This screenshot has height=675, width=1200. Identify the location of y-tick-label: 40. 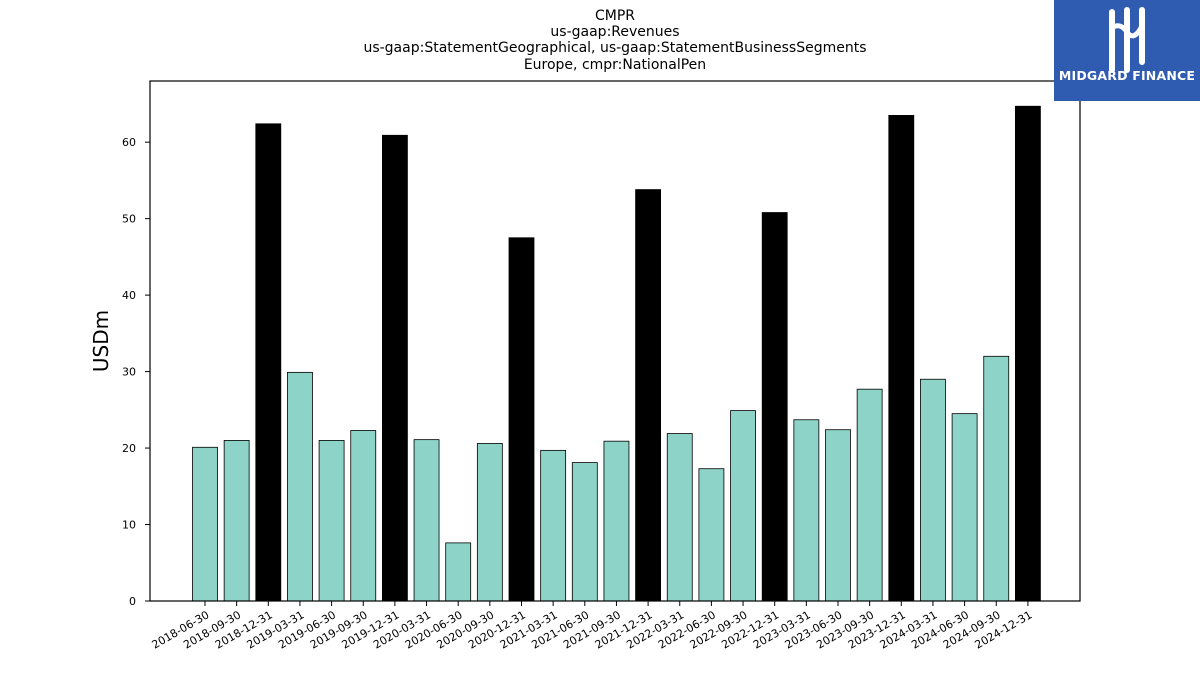
(129, 295).